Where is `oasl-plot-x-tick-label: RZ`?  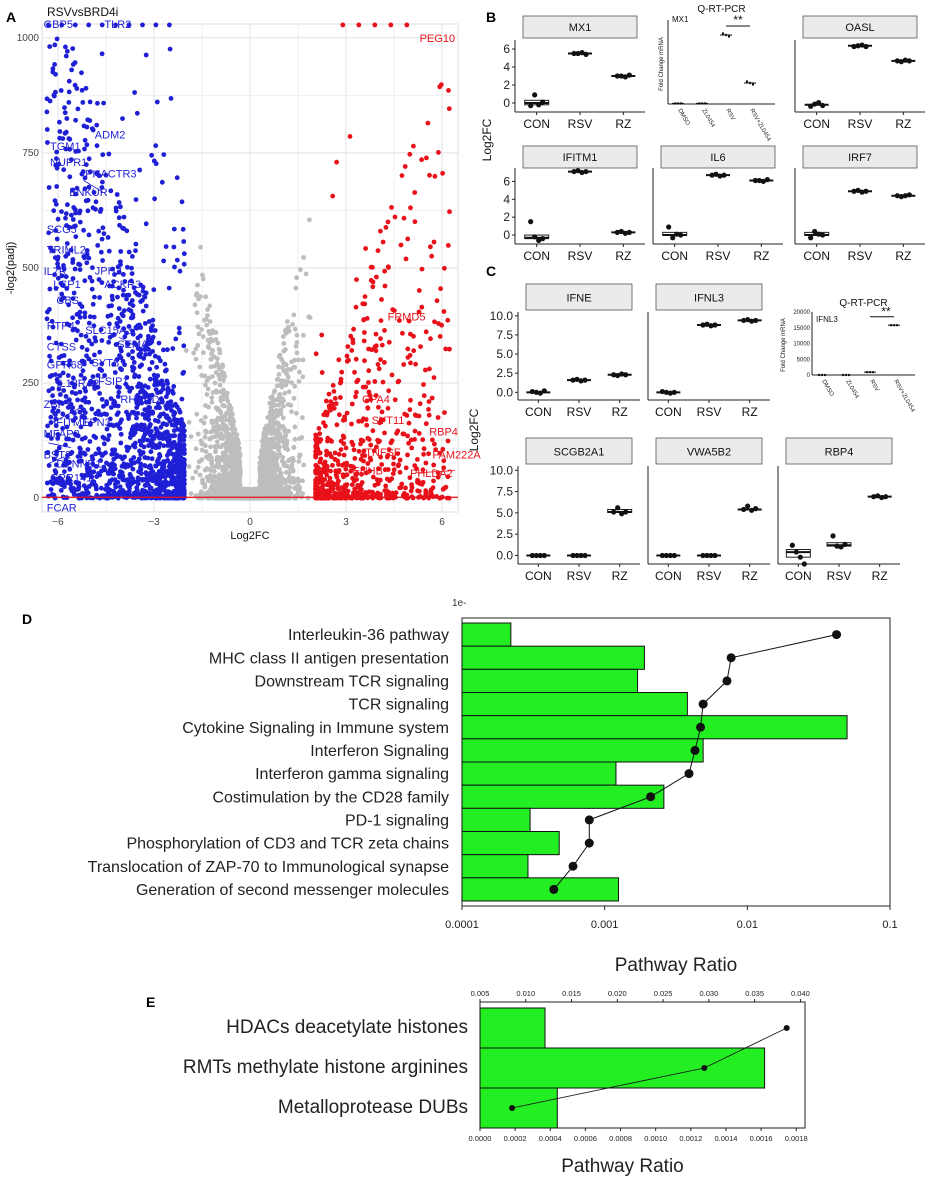
oasl-plot-x-tick-label: RZ is located at coordinates (903, 124).